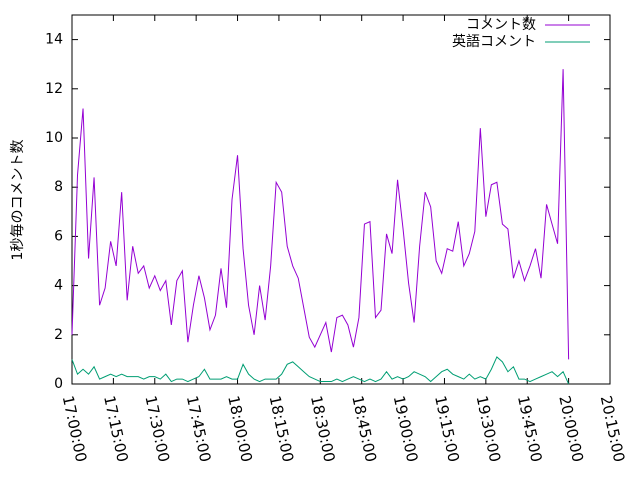 The height and width of the screenshot is (480, 640). Describe the element at coordinates (530, 429) in the screenshot. I see `x-tick-label: 19:45:00` at that location.